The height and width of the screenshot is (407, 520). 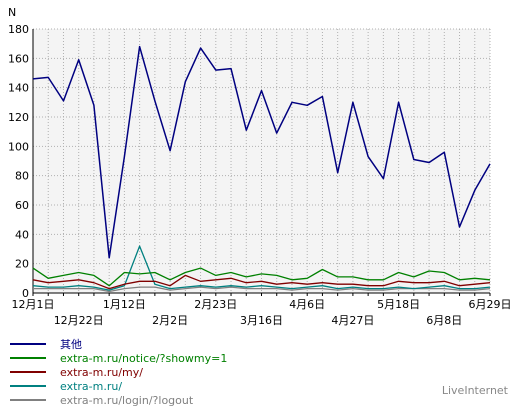 I want to click on x-tick-label: 12月22日, so click(x=79, y=320).